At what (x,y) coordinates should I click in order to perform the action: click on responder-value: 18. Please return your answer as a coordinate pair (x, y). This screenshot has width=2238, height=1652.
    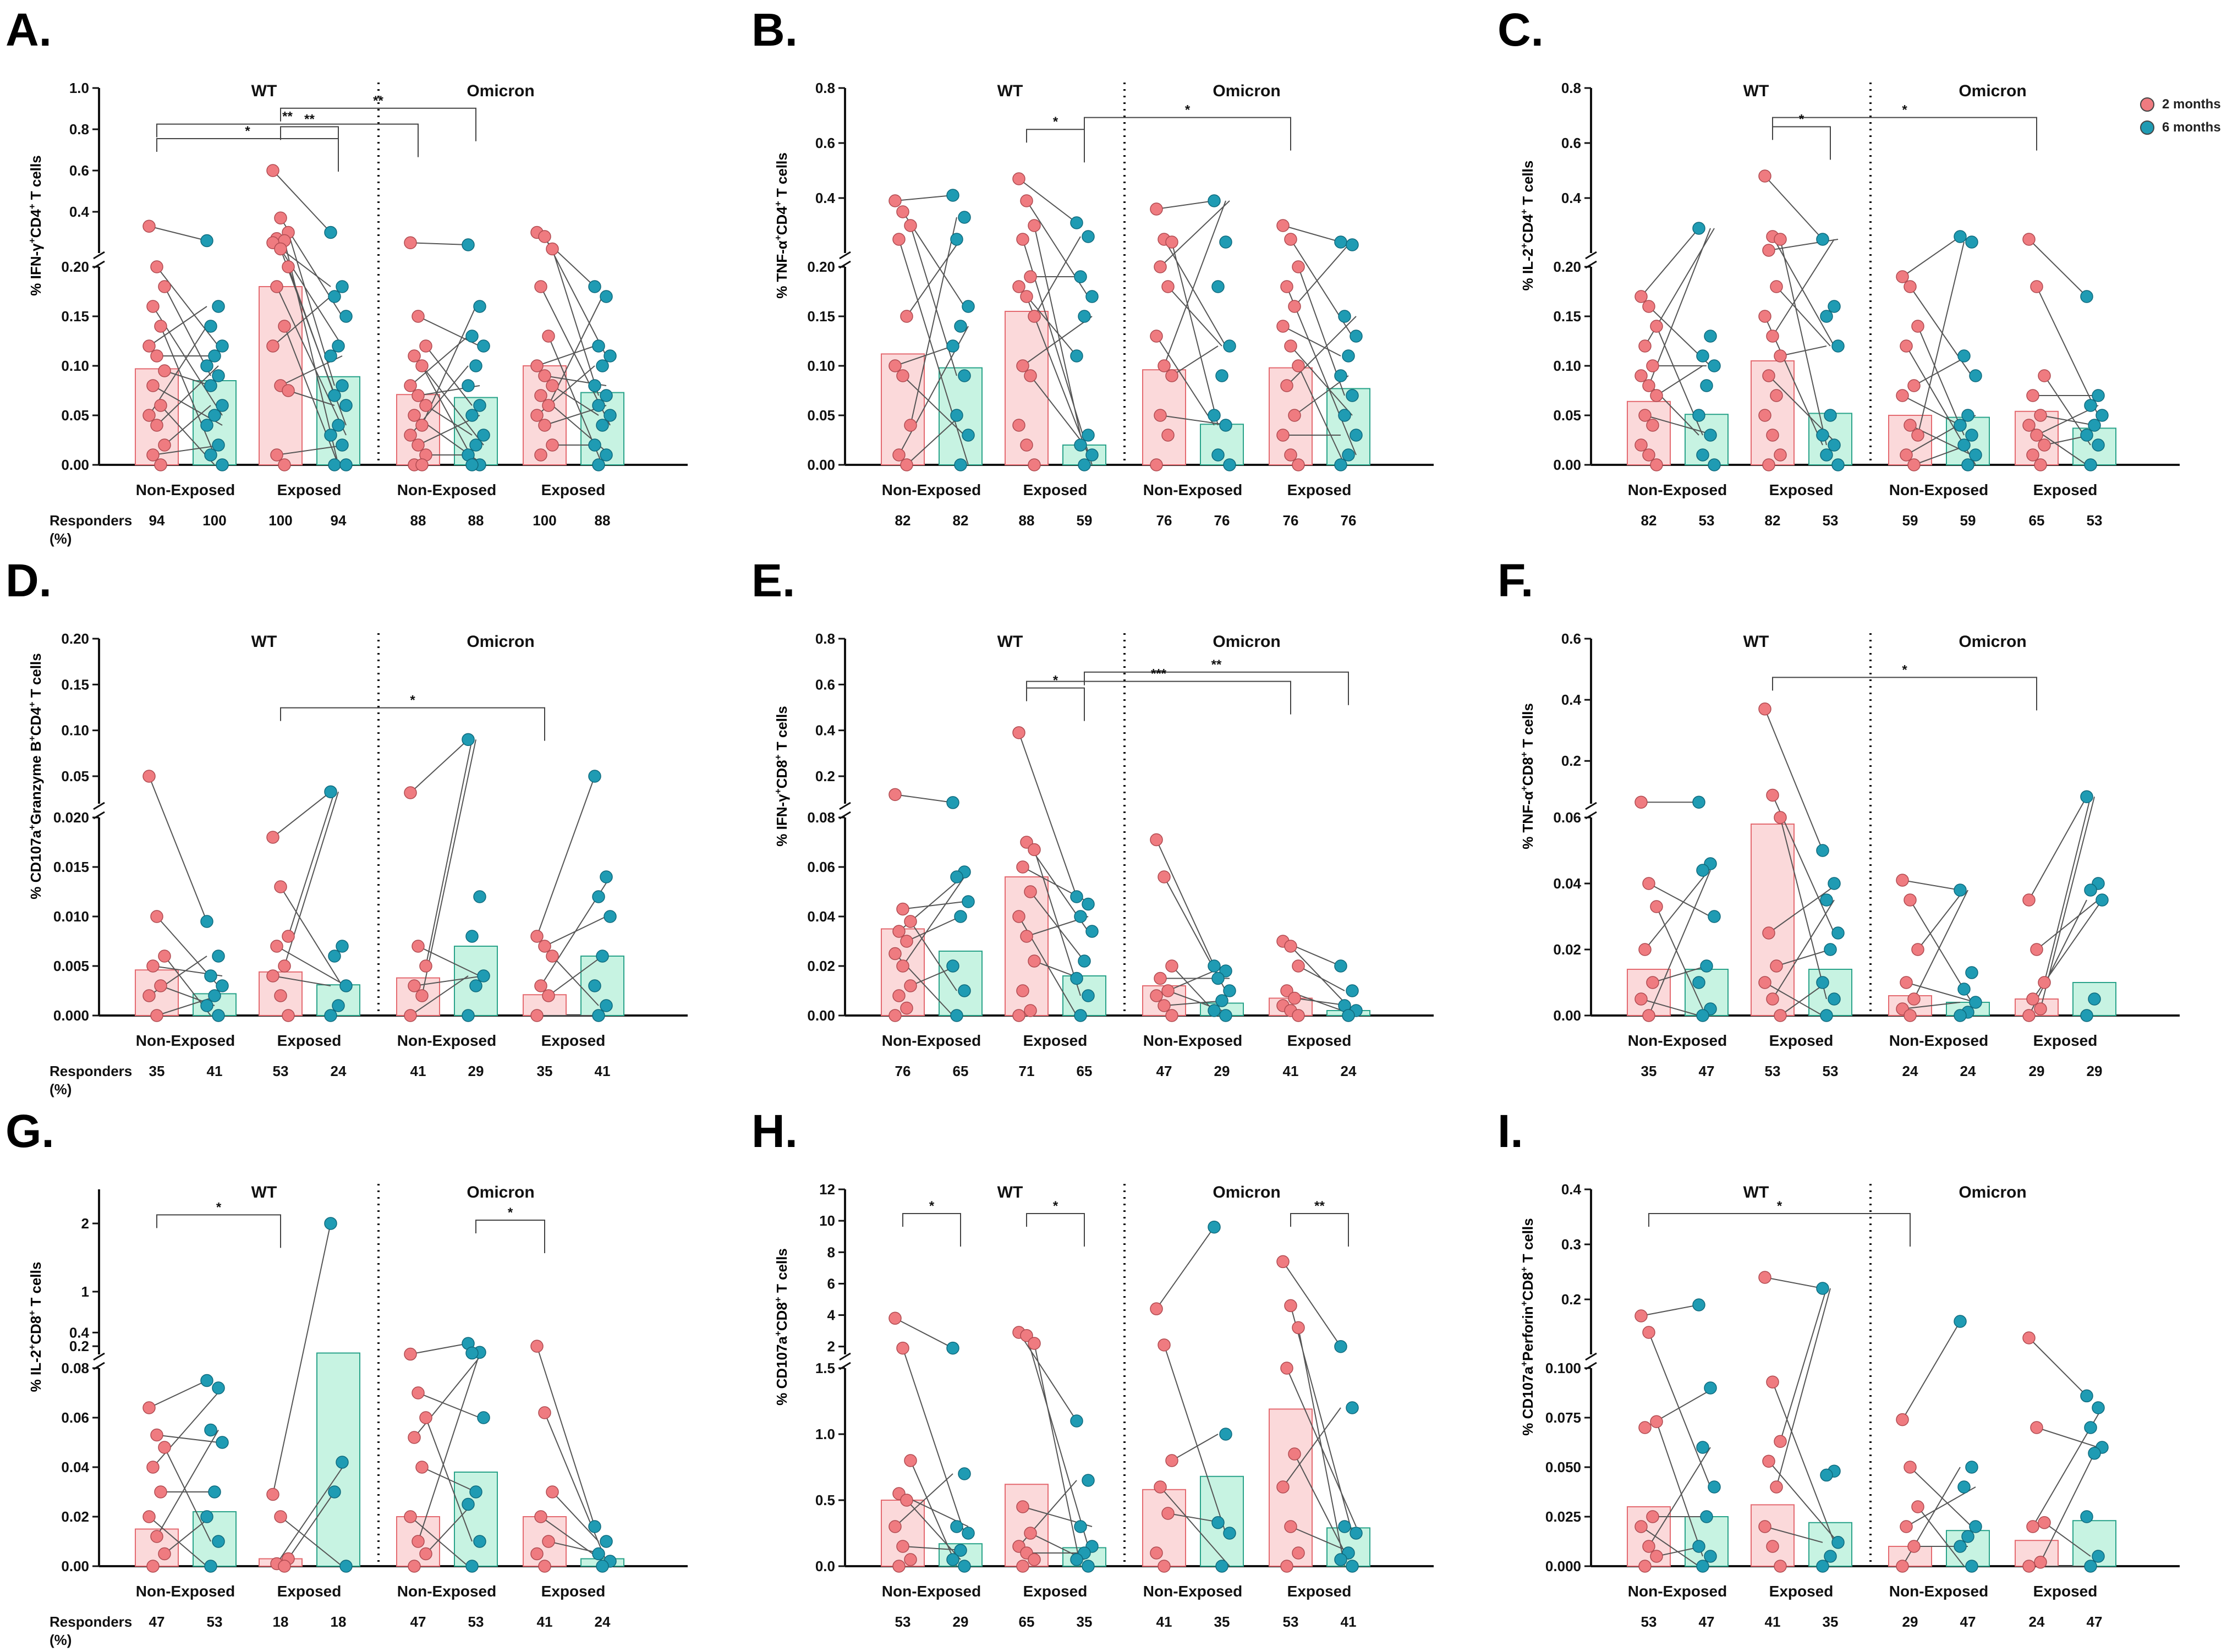
    Looking at the image, I should click on (281, 1622).